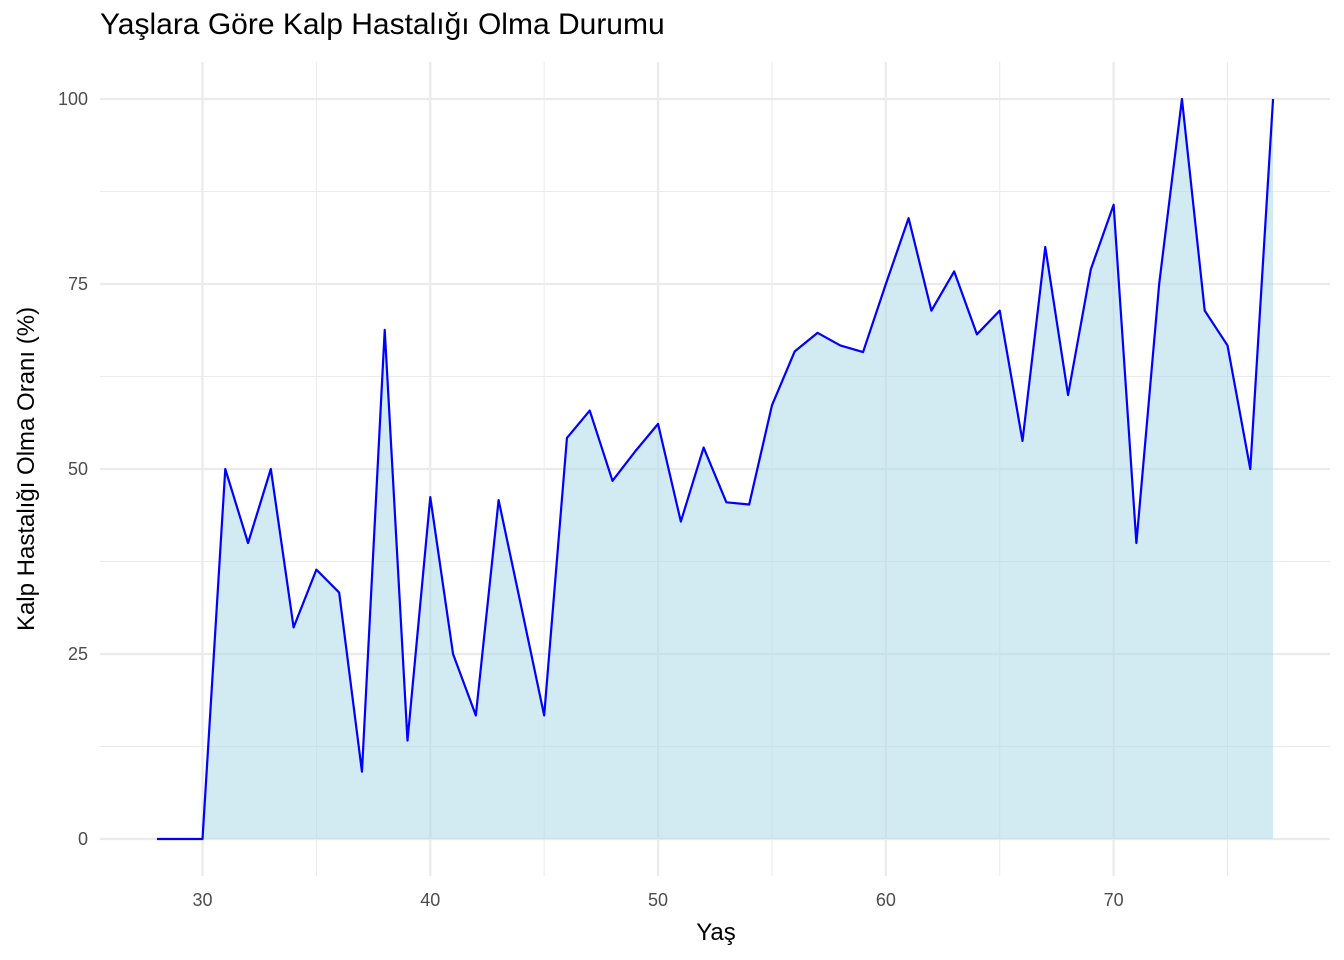 This screenshot has width=1344, height=960. What do you see at coordinates (78, 469) in the screenshot?
I see `y-tick-label: 50` at bounding box center [78, 469].